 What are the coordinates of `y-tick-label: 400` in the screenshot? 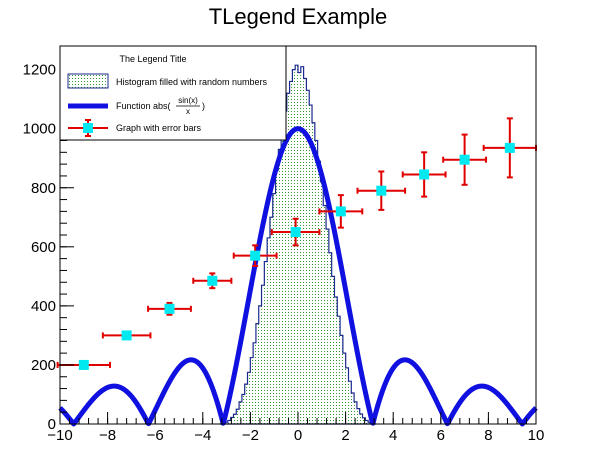 It's located at (43, 306).